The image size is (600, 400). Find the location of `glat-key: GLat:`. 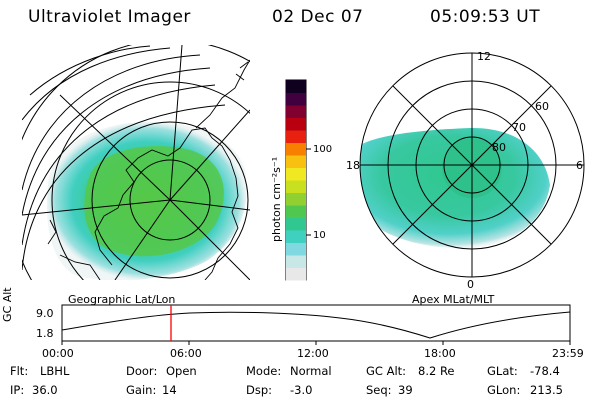

glat-key: GLat: is located at coordinates (502, 371).